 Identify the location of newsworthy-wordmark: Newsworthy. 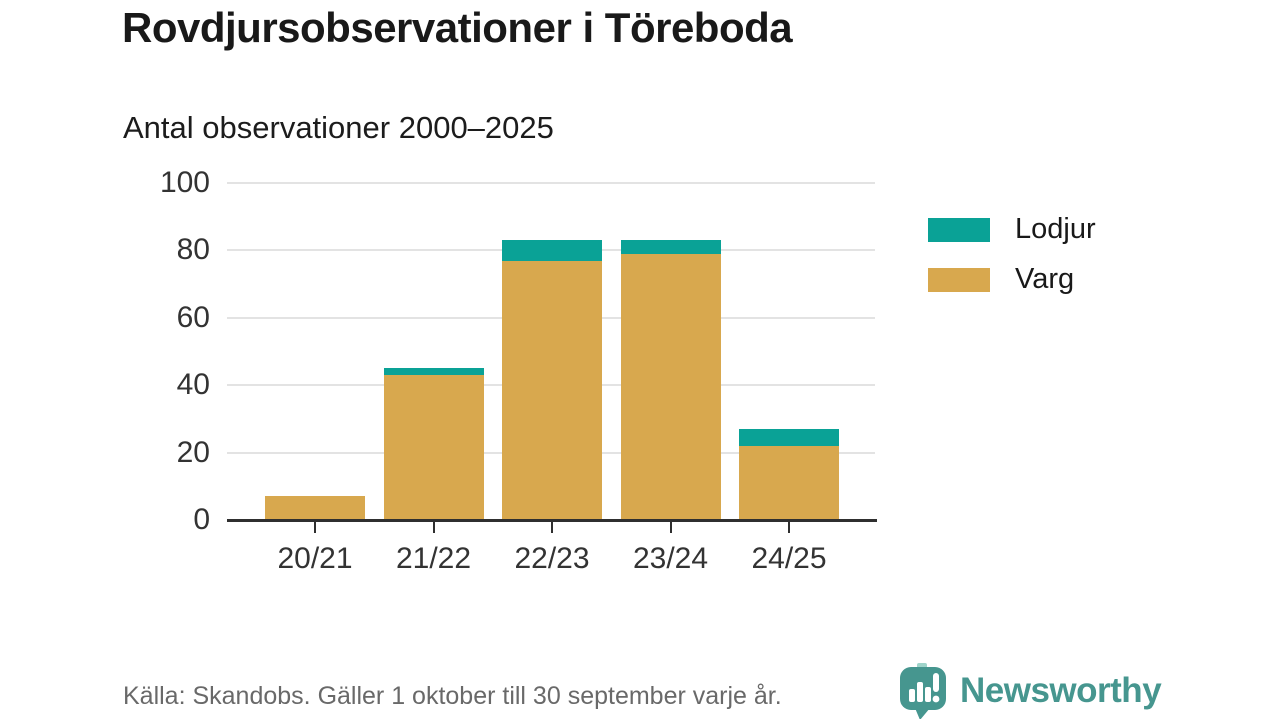
(1061, 690).